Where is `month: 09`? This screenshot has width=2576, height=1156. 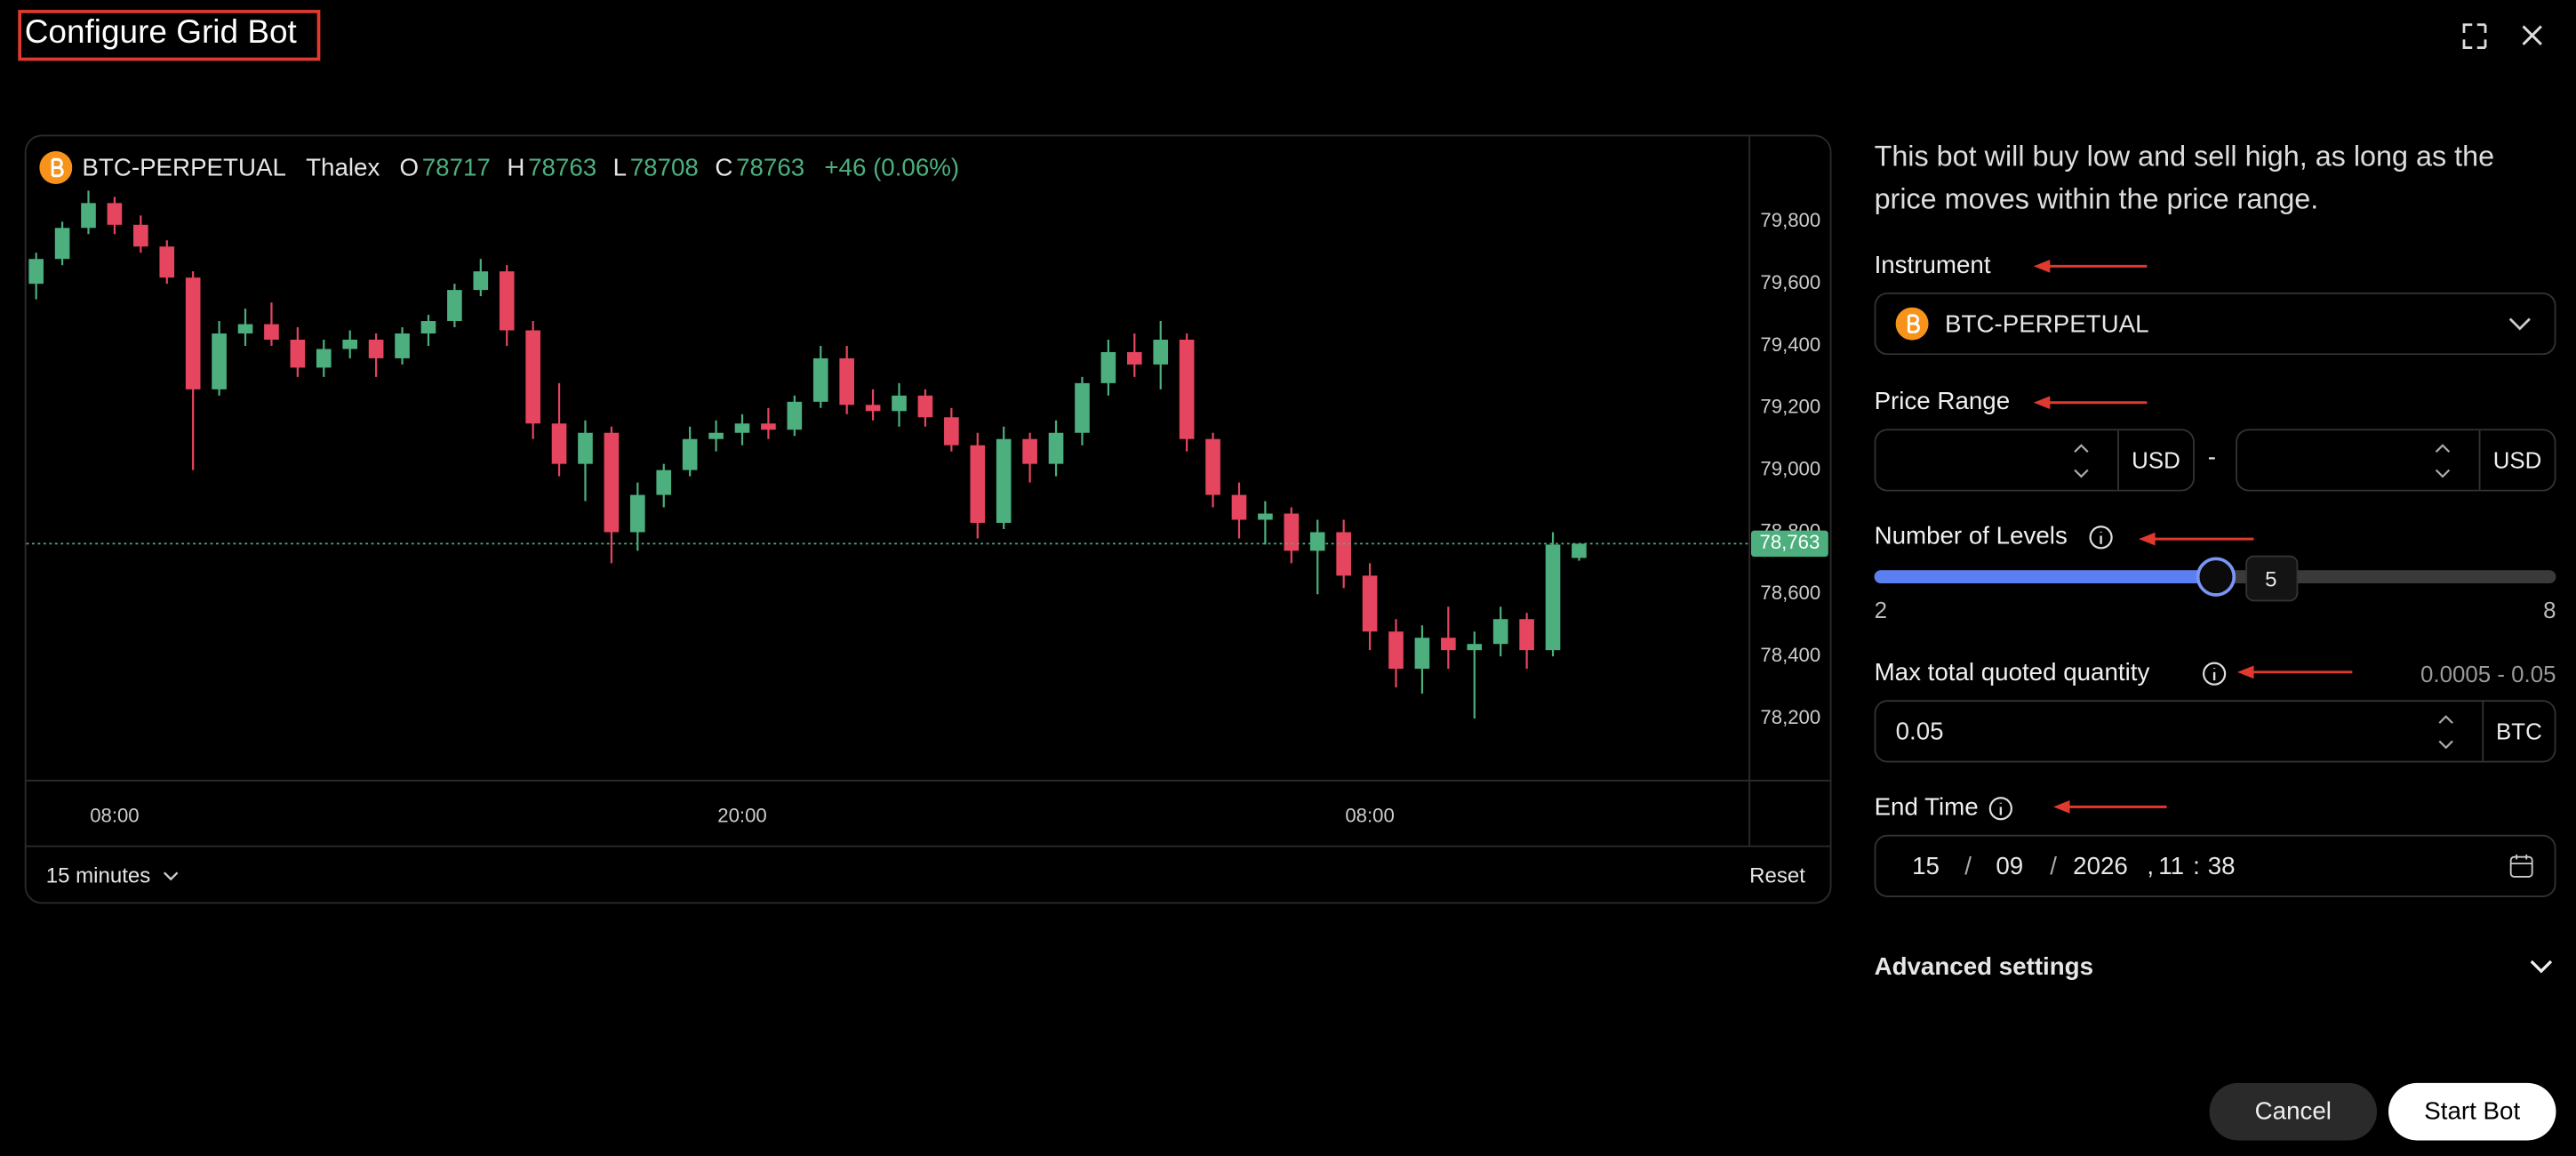
month: 09 is located at coordinates (2010, 867).